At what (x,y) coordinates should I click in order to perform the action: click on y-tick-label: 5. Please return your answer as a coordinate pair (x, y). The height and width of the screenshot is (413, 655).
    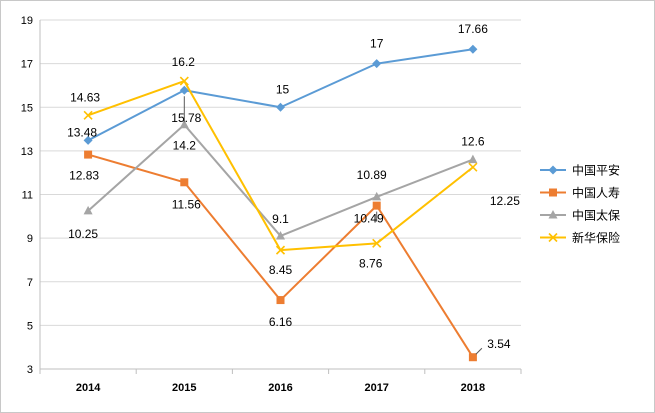
    Looking at the image, I should click on (30, 326).